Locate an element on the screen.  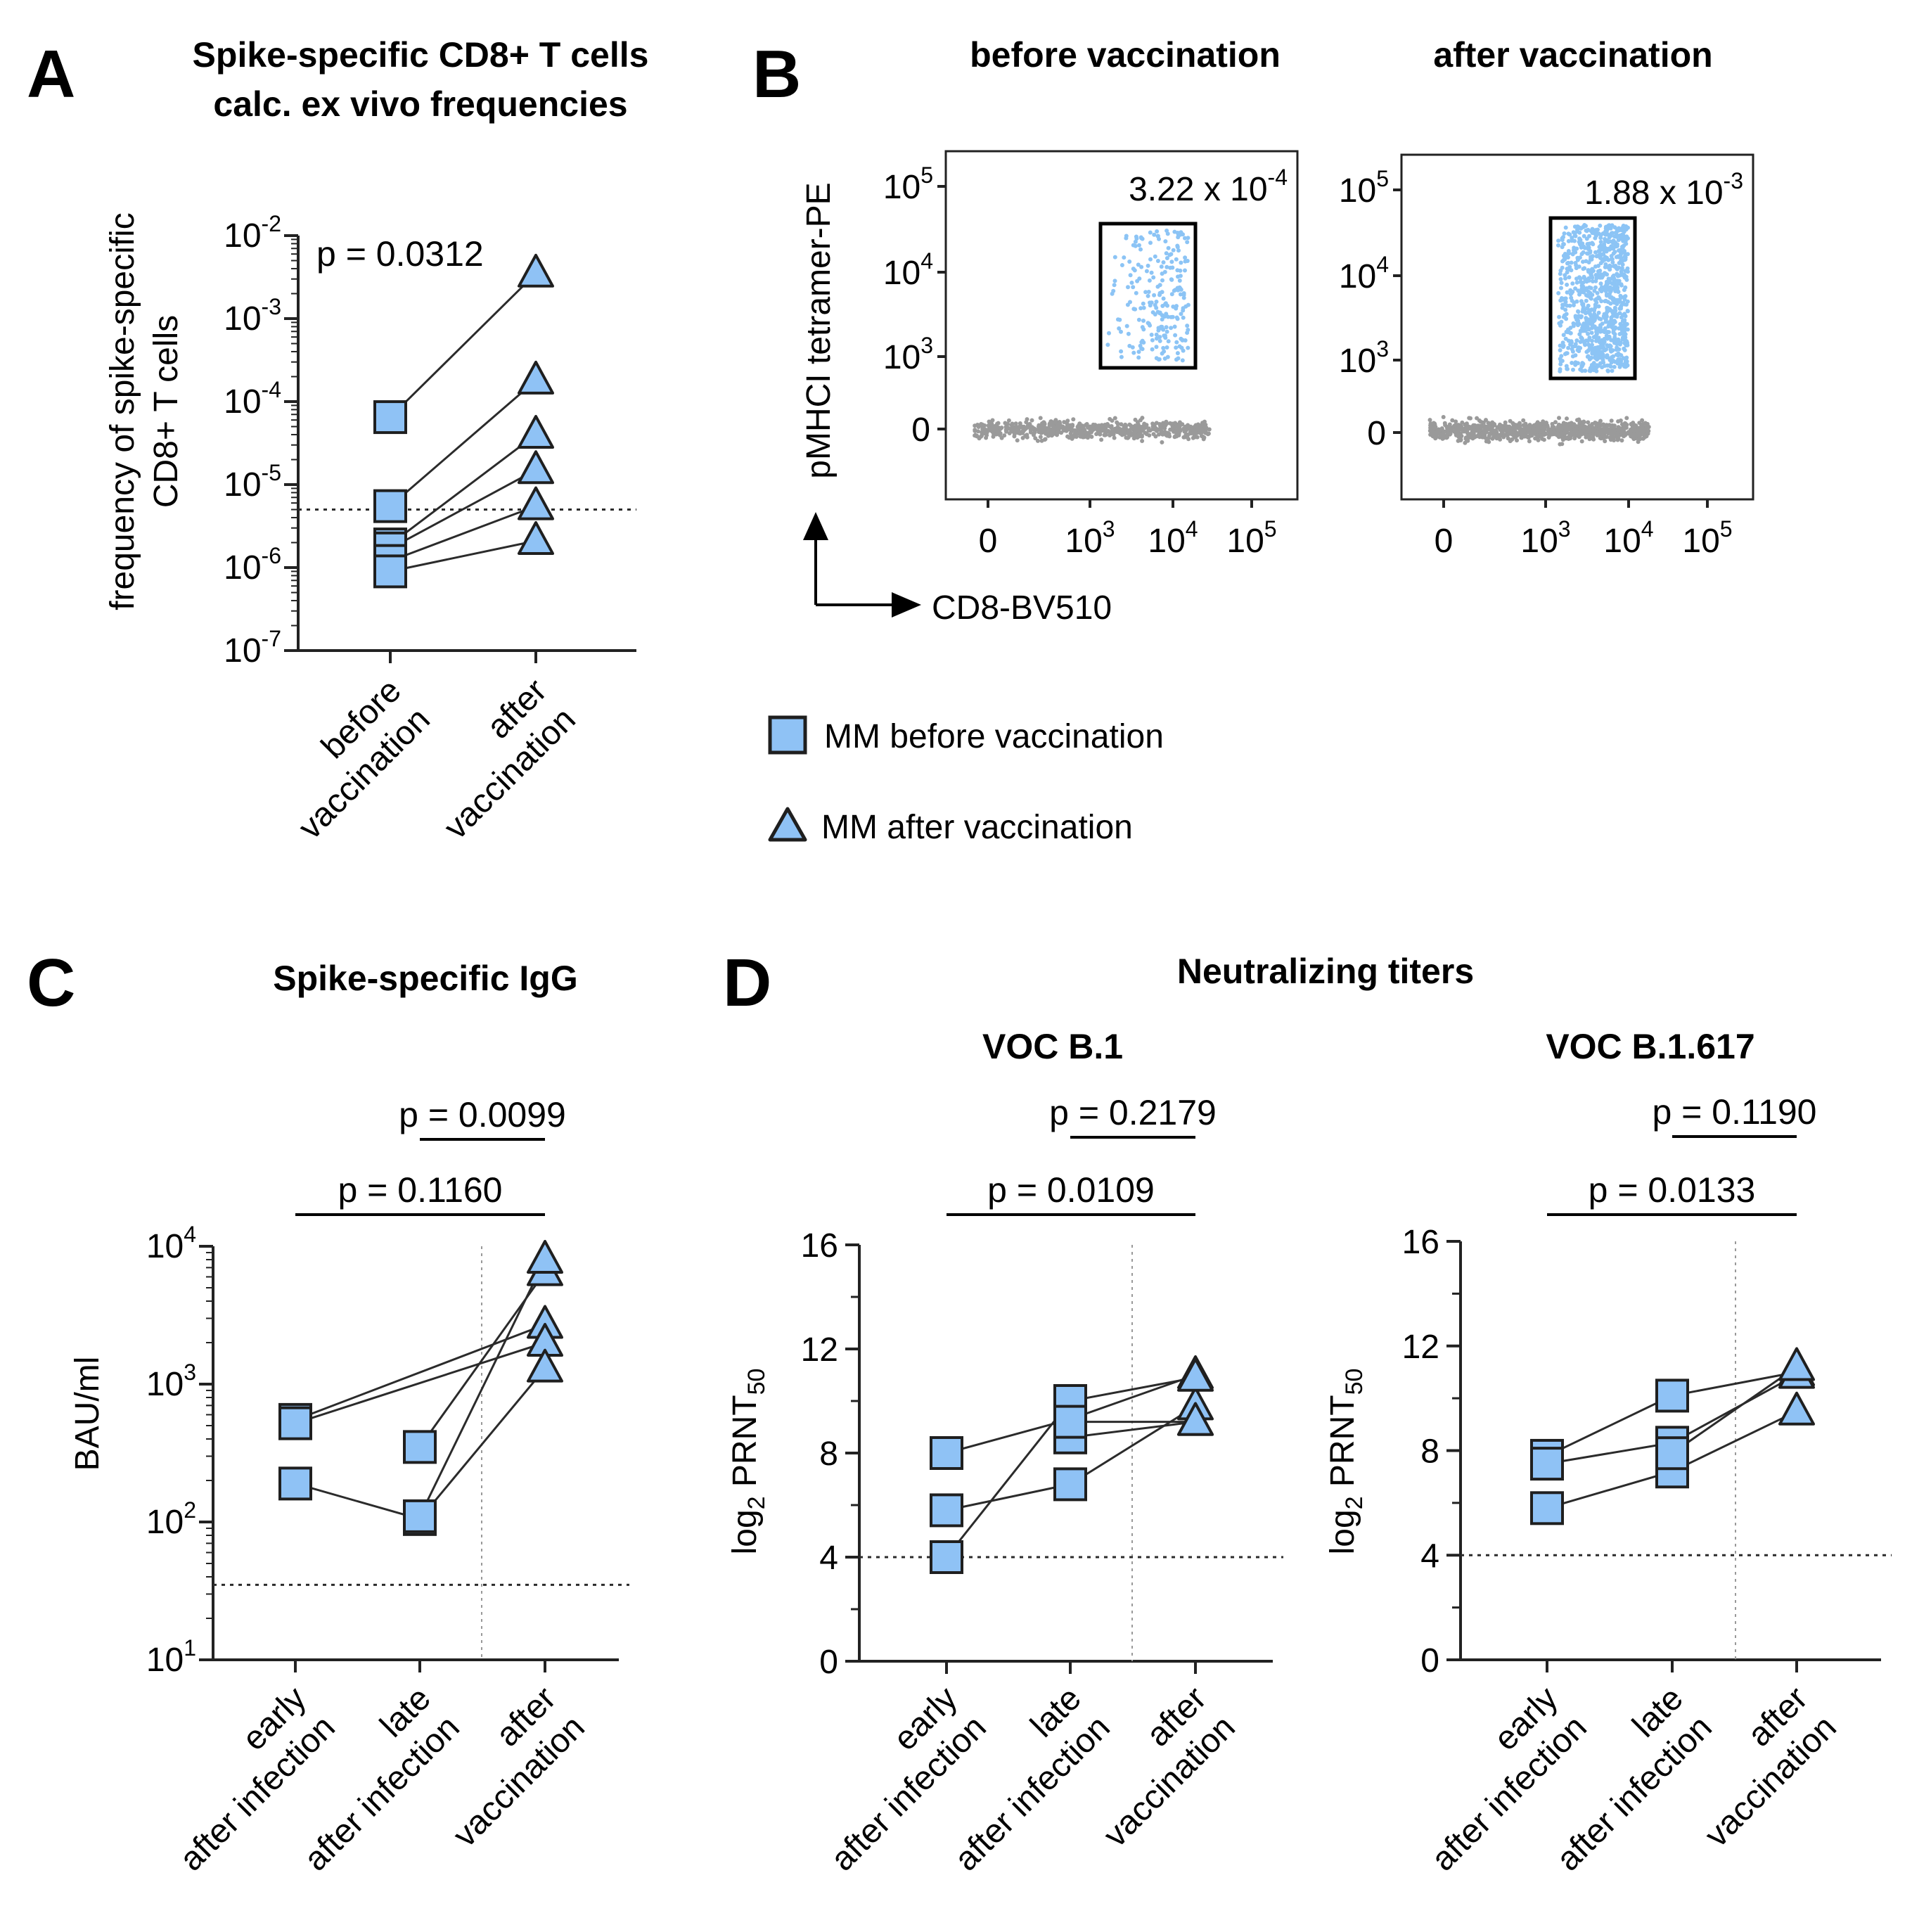
marker-after is located at coordinates (536, 537).